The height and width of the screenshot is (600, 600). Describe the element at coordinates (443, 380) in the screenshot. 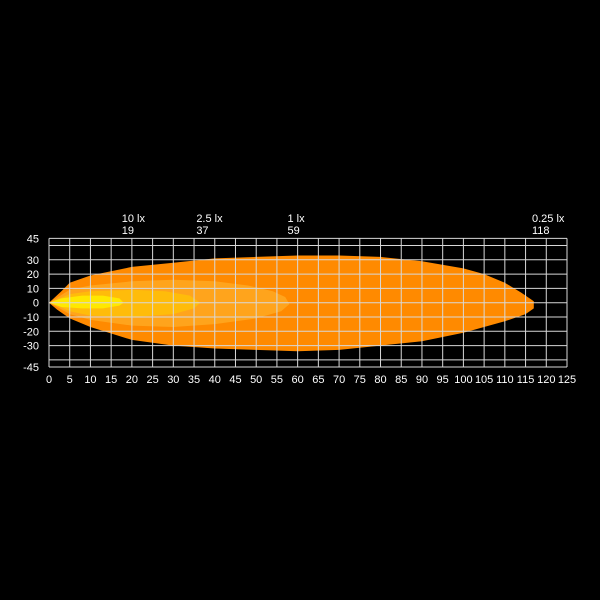

I see `x-tick-label: 95` at that location.